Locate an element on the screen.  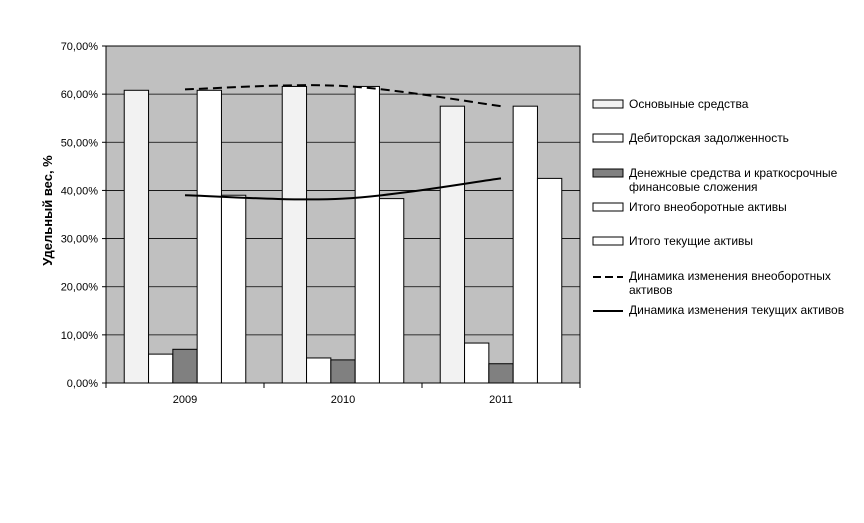
y-axis-label: Удельный вес, % is located at coordinates (47, 210).